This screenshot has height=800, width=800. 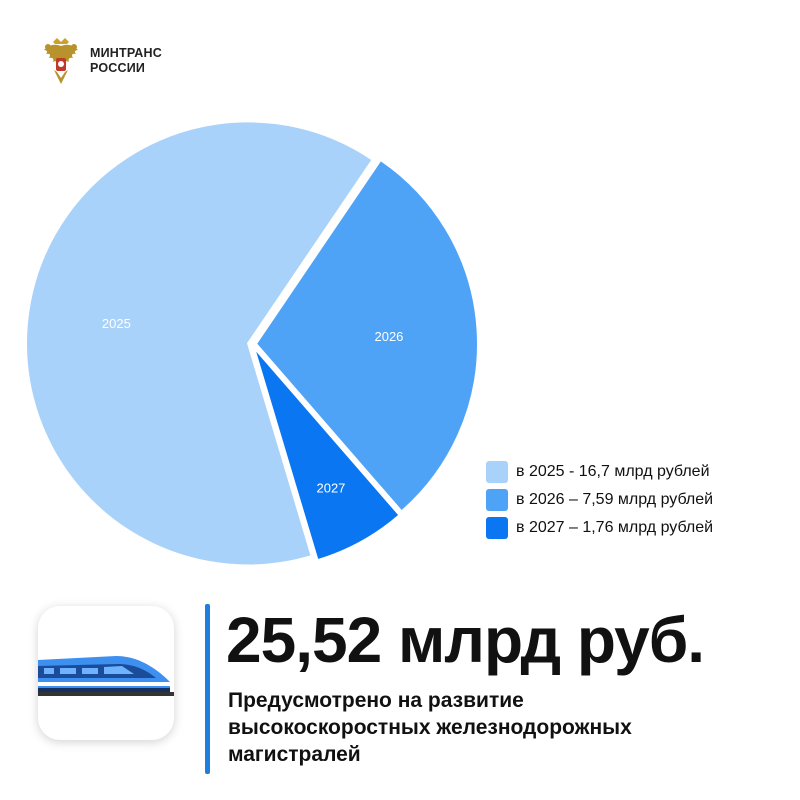 I want to click on legend-label-2027: в 2027 – 1,76 млрд рублей, so click(x=615, y=527).